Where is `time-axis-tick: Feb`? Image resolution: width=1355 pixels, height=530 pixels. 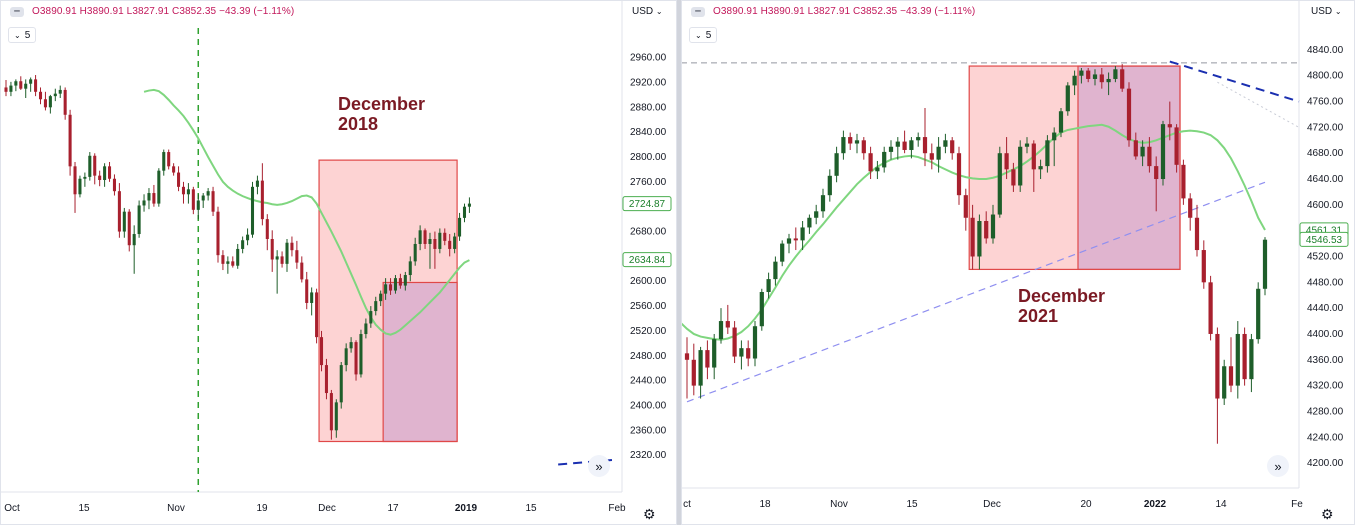
time-axis-tick: Feb is located at coordinates (617, 508).